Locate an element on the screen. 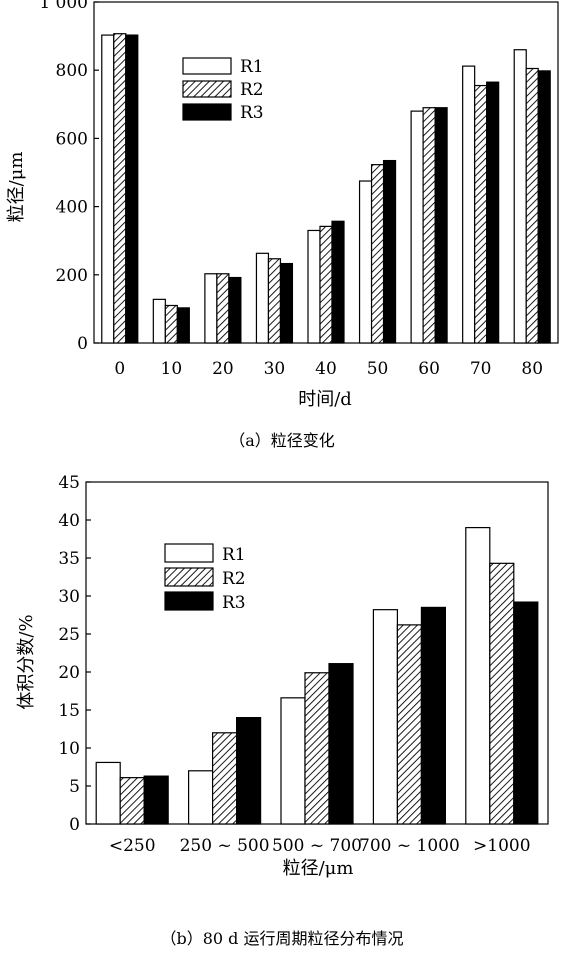 The width and height of the screenshot is (564, 954). x-tick-label: 700 ~ 1000 is located at coordinates (409, 846).